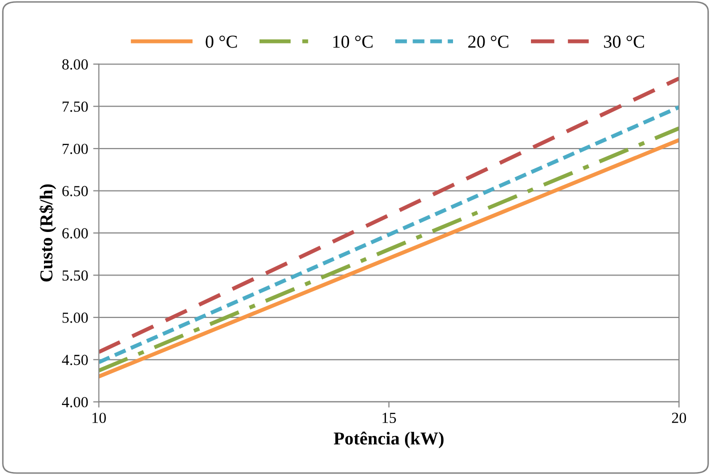  What do you see at coordinates (75, 64) in the screenshot?
I see `y-tick-label: 8.00` at bounding box center [75, 64].